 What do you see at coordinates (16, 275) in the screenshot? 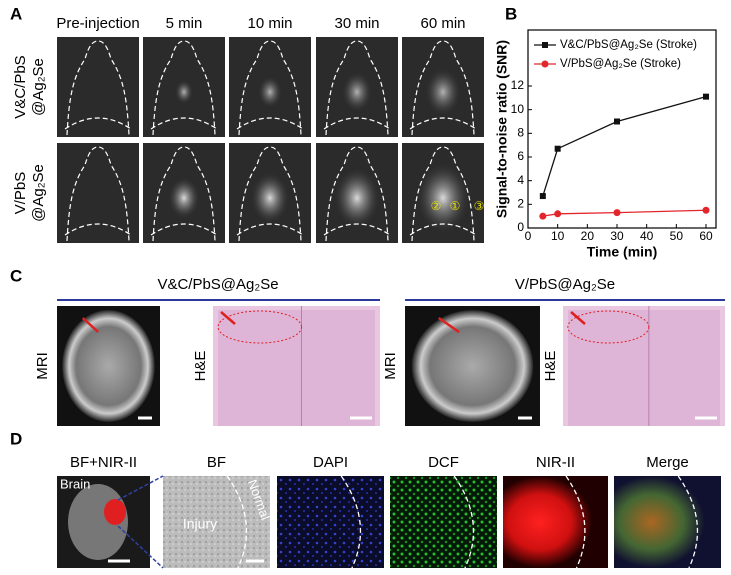
I see `panel-label: C` at bounding box center [16, 275].